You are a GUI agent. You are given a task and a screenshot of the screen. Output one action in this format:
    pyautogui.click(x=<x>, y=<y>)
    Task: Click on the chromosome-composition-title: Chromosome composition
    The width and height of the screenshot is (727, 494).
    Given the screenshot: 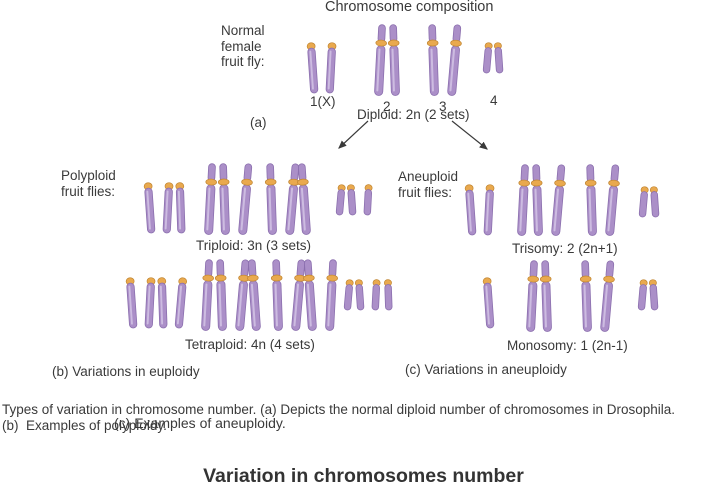 What is the action you would take?
    pyautogui.click(x=409, y=7)
    